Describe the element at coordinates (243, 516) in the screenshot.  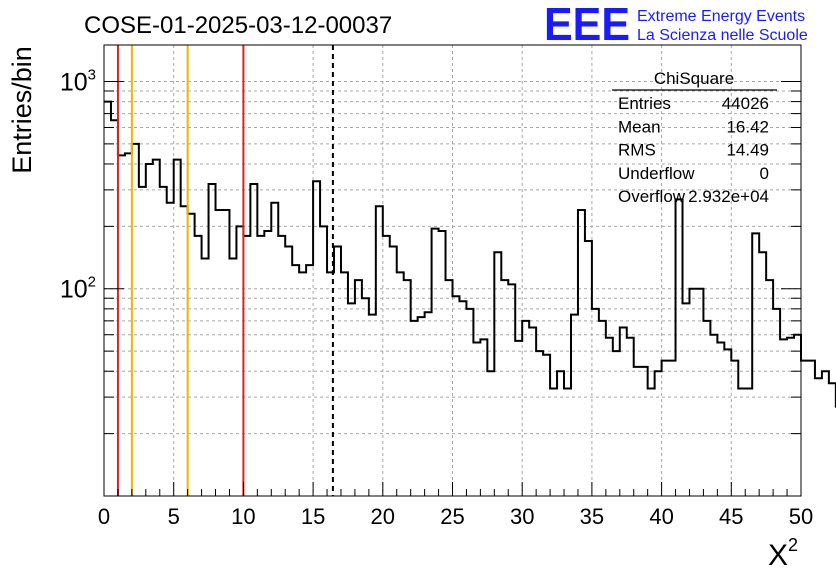
I see `x-tick-label: 10` at that location.